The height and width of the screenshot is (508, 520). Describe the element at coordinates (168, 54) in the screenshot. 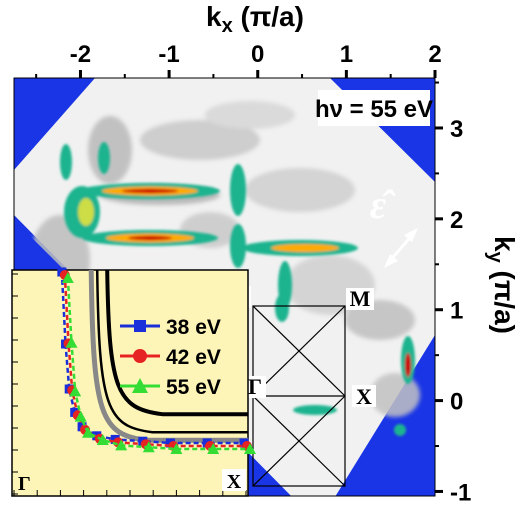

I see `x-tick-label: -1` at that location.